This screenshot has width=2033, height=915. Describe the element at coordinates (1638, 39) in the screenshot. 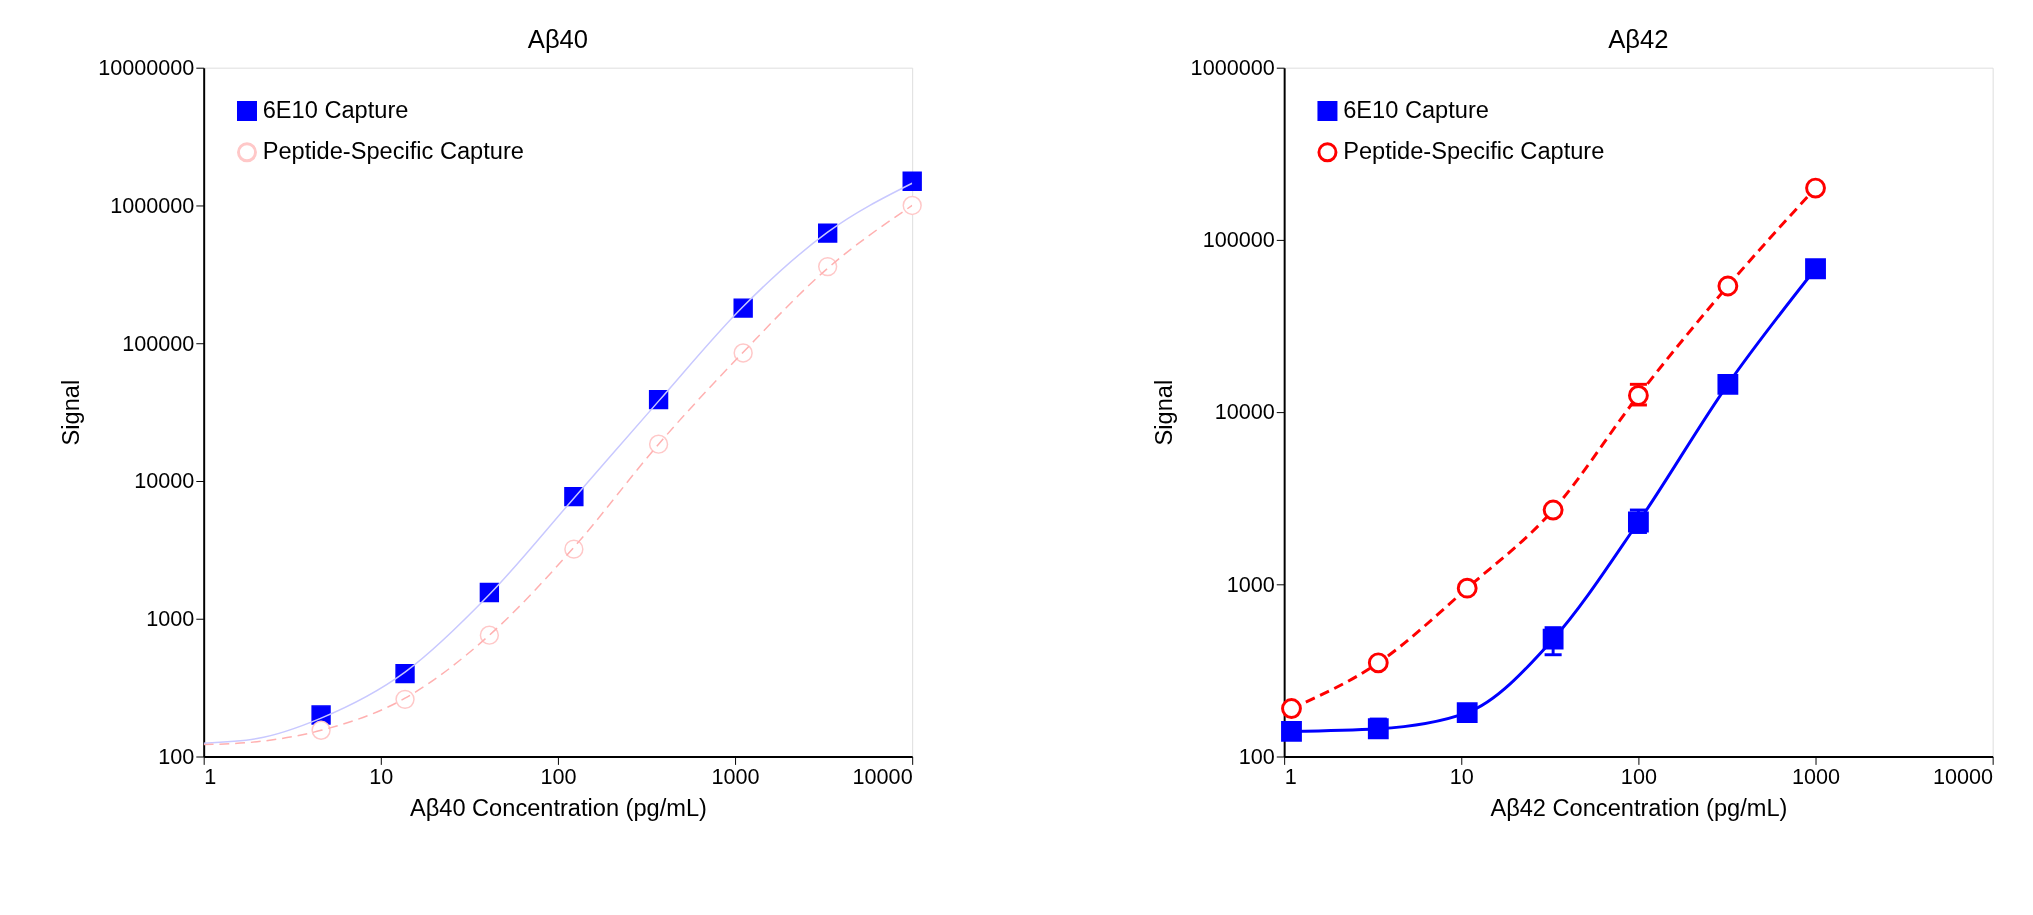

I see `chart-title: Aβ42` at that location.